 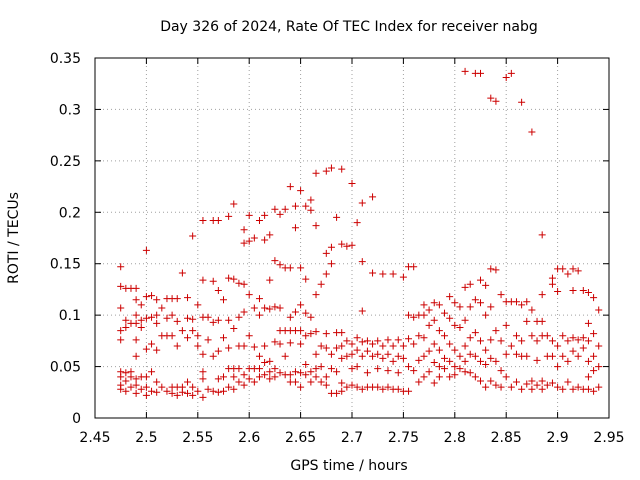 What do you see at coordinates (351, 438) in the screenshot?
I see `x-tick-labels: 2.45 2.5 2.55 2.6 2.65 2.7 2.75 2.8 2.85 2.9 2.95` at bounding box center [351, 438].